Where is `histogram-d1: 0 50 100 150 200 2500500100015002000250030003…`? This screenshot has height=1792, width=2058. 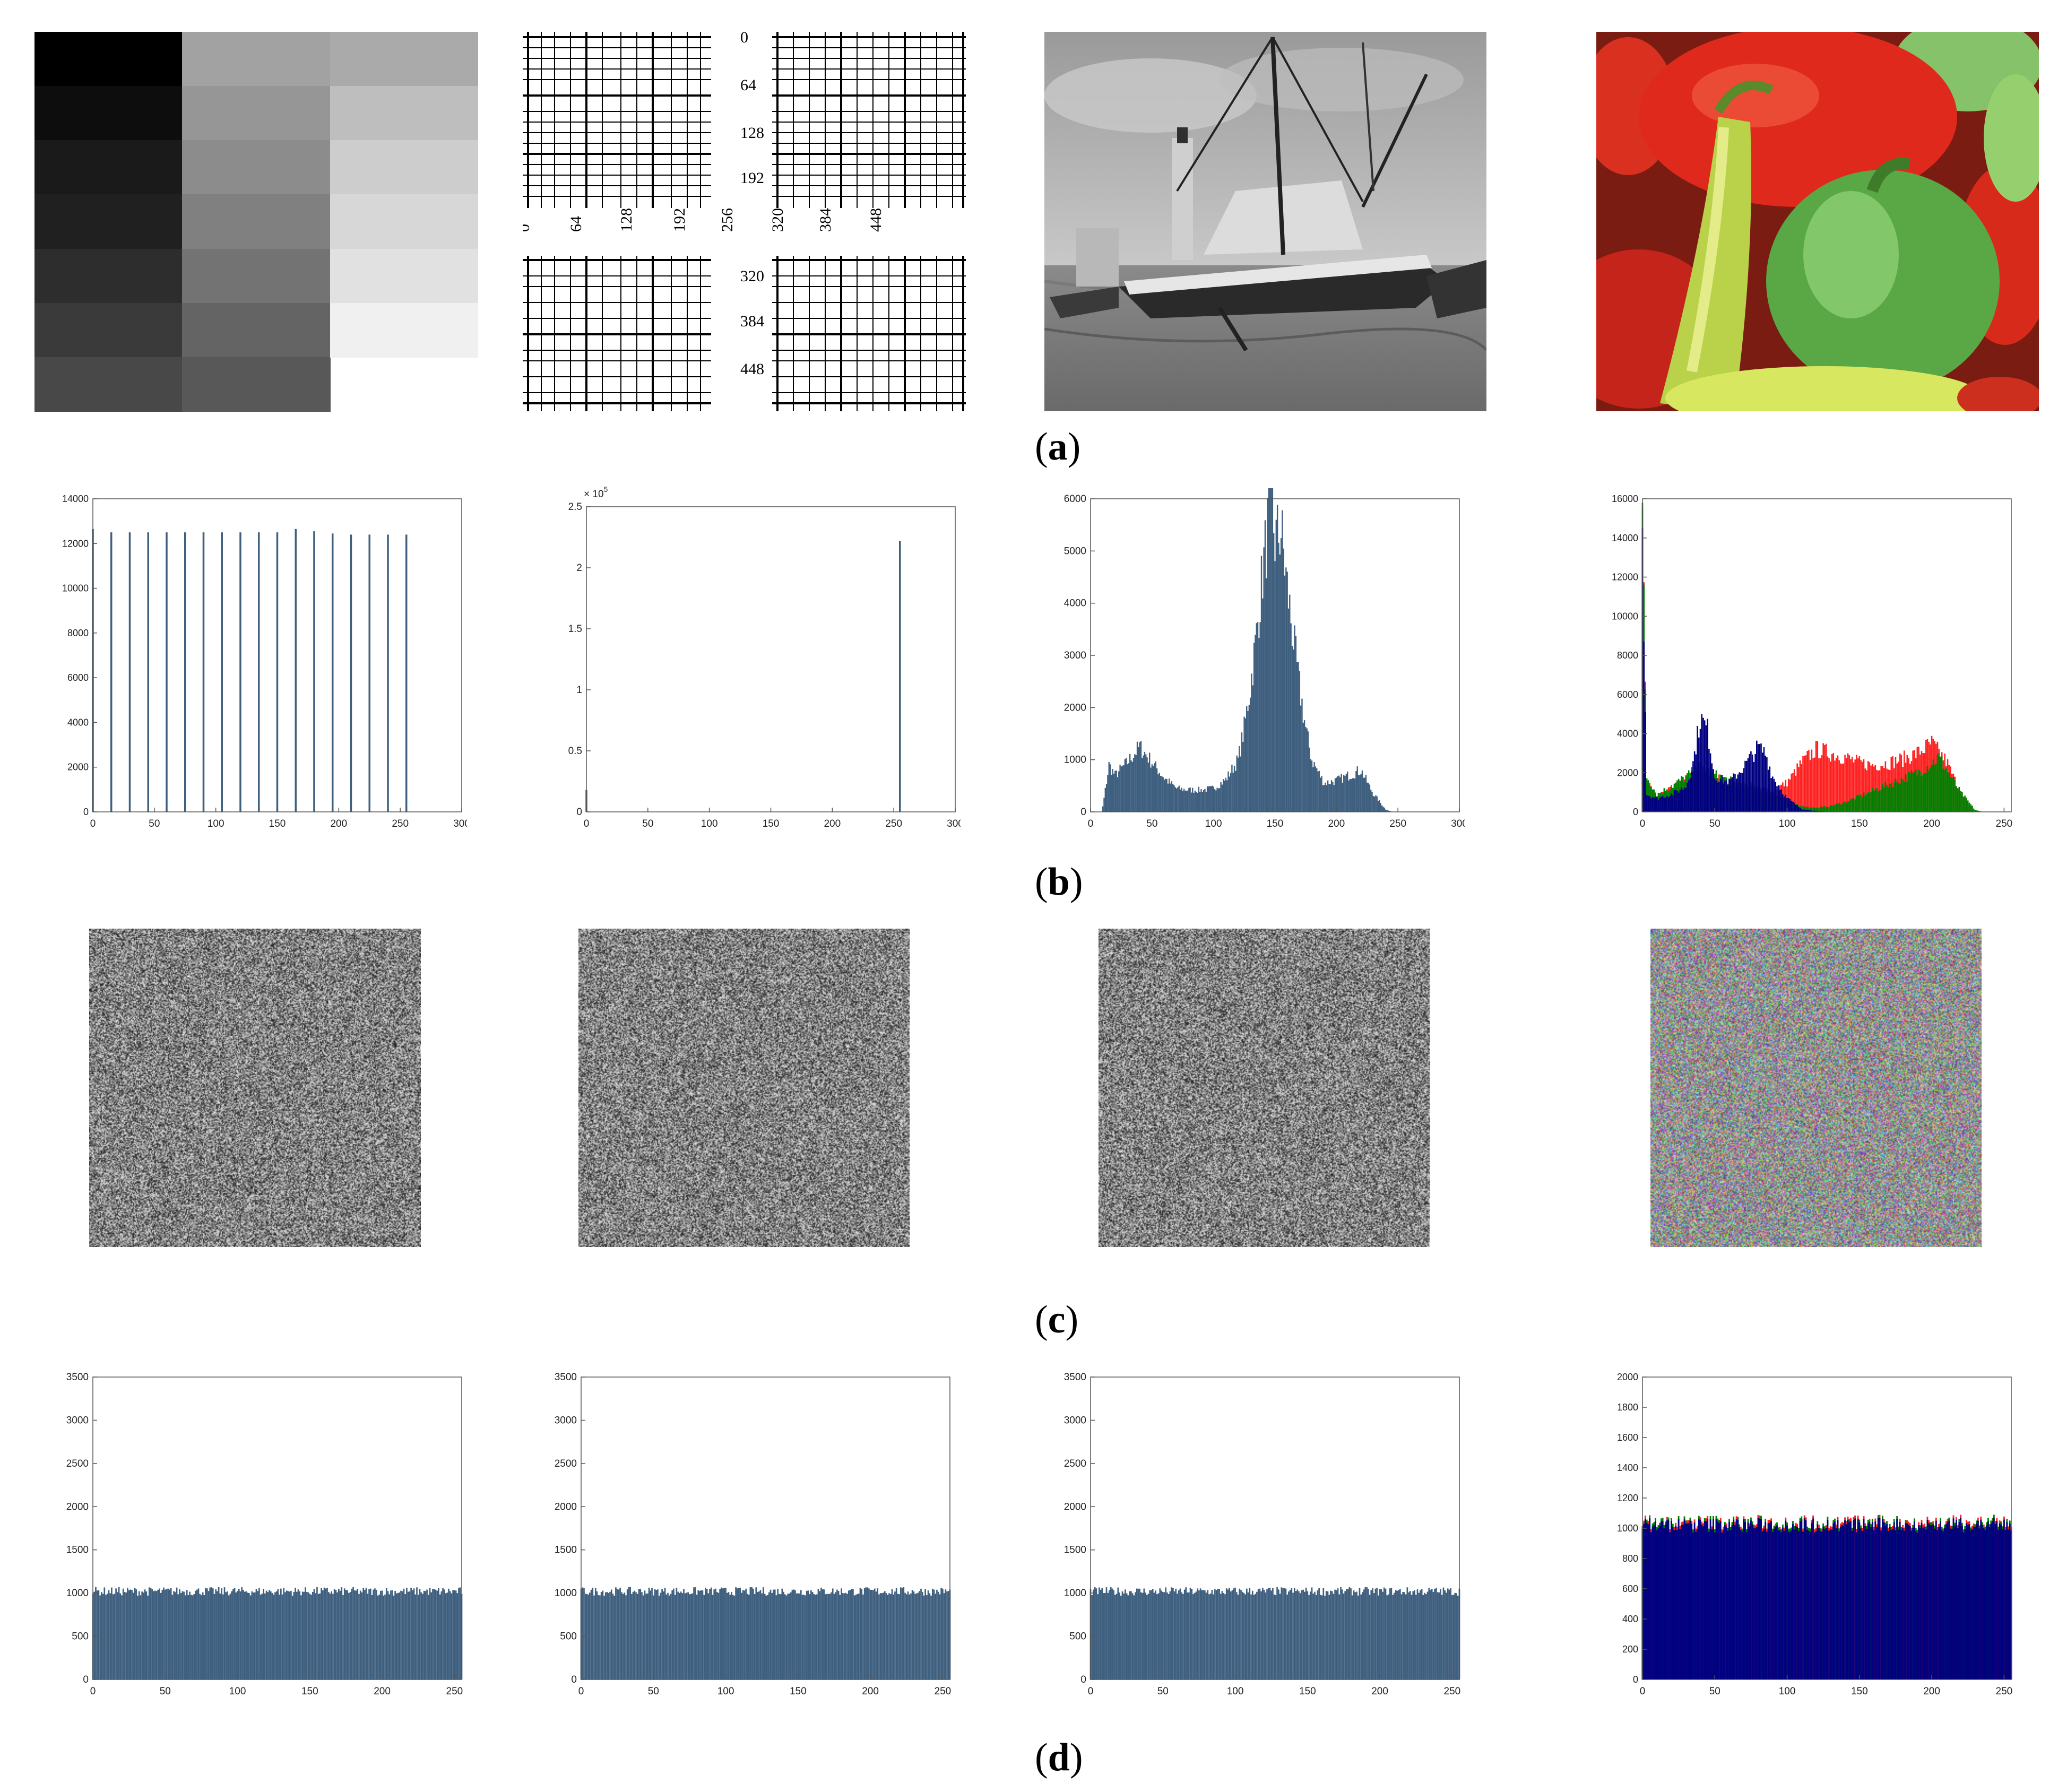
histogram-d1: 0 50 100 150 200 2500500100015002000250030003… is located at coordinates (260, 1536).